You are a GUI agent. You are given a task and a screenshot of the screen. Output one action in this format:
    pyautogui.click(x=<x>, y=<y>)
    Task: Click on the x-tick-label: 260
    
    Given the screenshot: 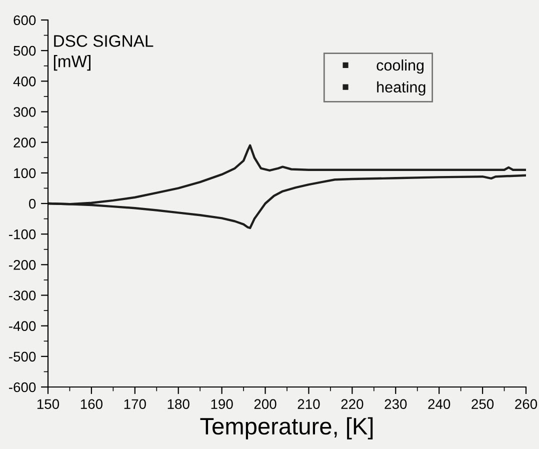 What is the action you would take?
    pyautogui.click(x=526, y=404)
    